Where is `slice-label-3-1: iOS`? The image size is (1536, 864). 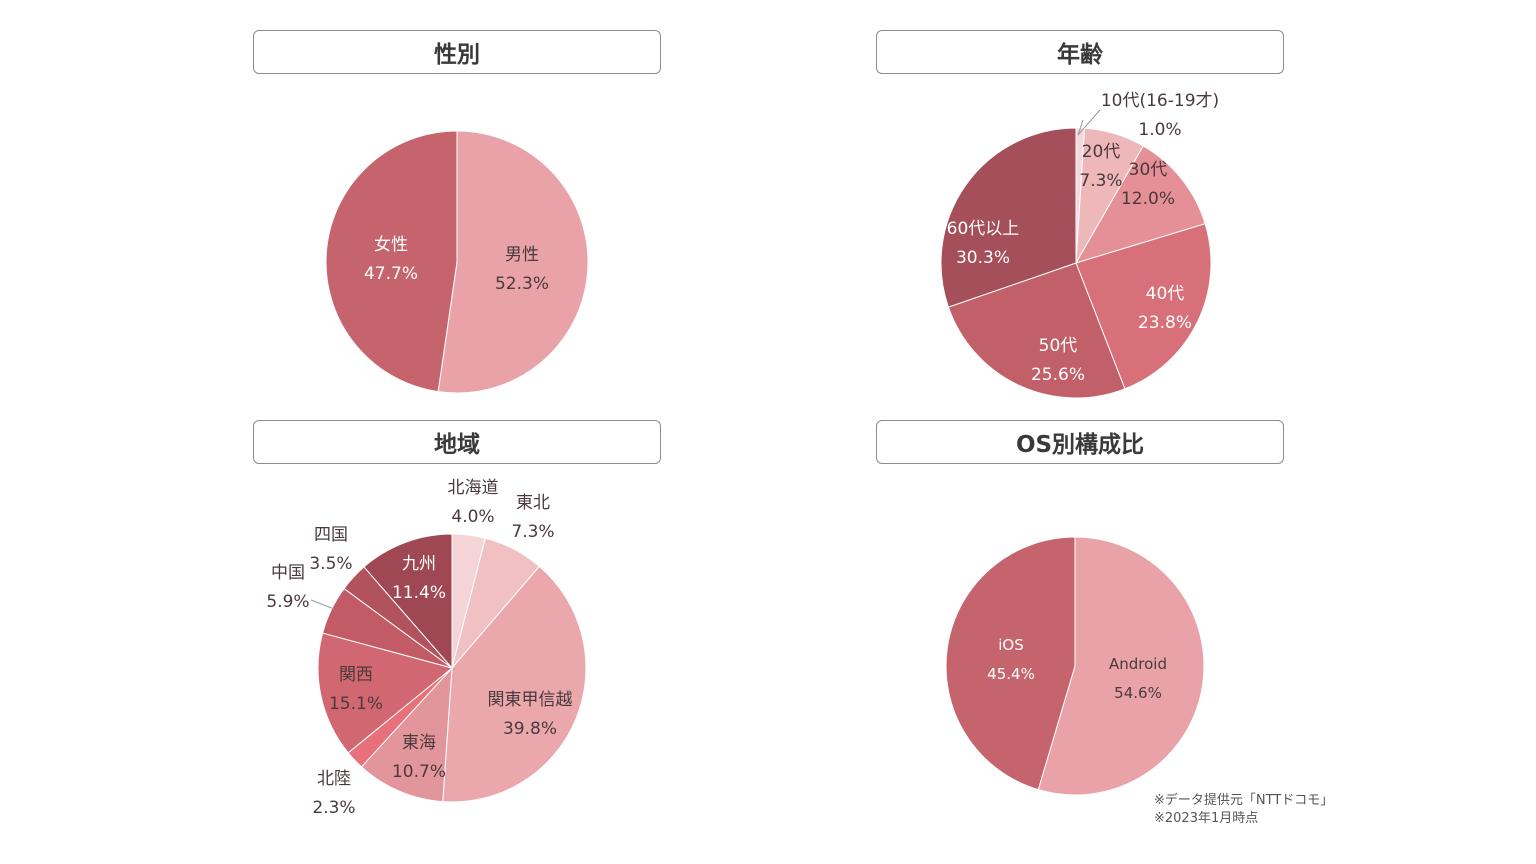 slice-label-3-1: iOS is located at coordinates (1011, 645).